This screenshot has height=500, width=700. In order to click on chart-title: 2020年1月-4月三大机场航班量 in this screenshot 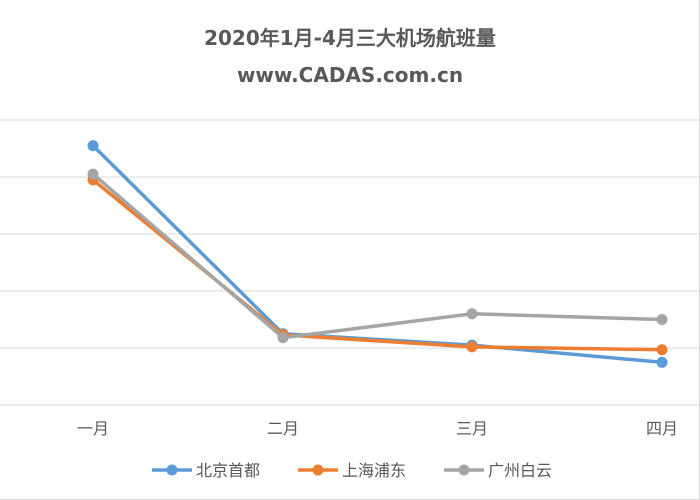, I will do `click(350, 38)`.